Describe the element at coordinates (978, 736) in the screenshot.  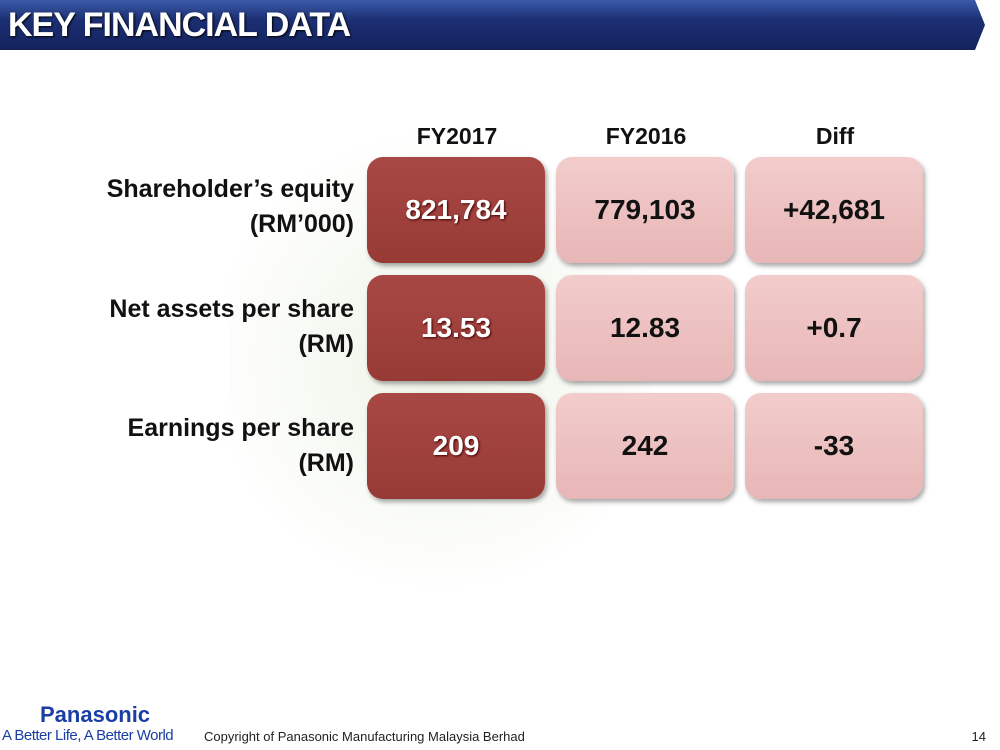
I see `page-number: 14` at that location.